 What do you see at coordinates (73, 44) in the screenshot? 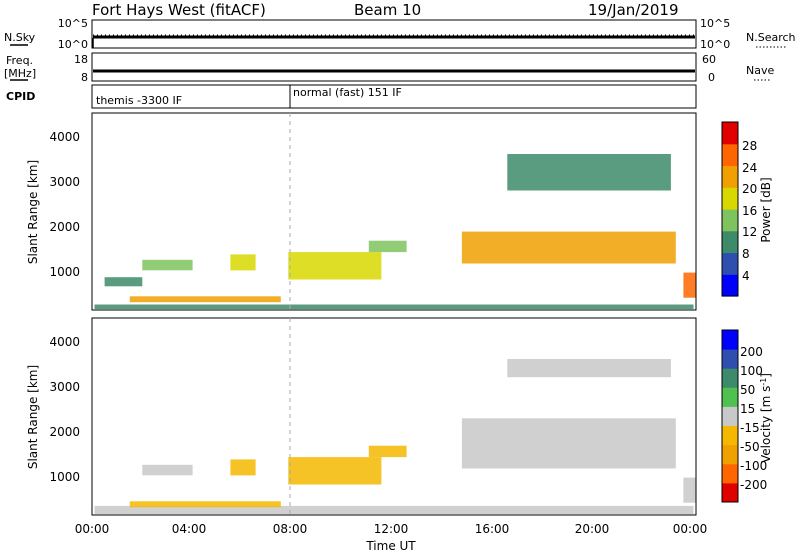
I see `nsky-tick-bottom: 10^0` at bounding box center [73, 44].